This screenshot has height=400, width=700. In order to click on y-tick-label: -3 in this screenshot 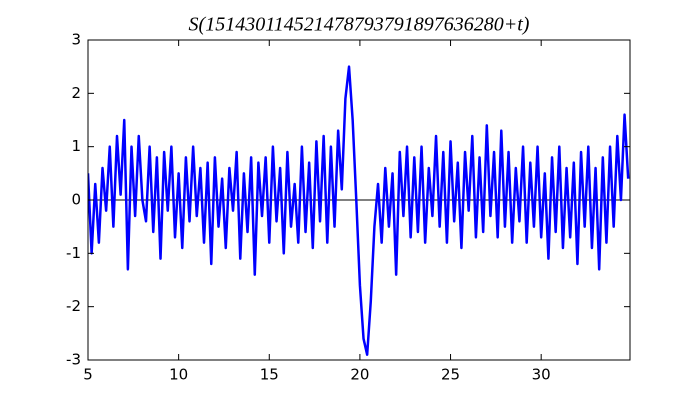, I will do `click(73, 360)`.